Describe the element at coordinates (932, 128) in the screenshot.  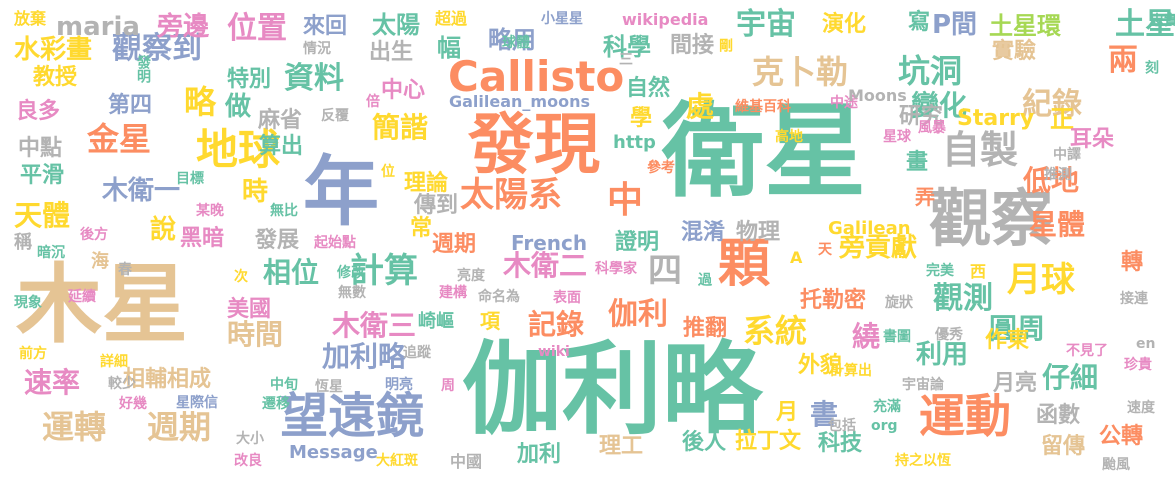
I see `cloud-word: 風暴` at that location.